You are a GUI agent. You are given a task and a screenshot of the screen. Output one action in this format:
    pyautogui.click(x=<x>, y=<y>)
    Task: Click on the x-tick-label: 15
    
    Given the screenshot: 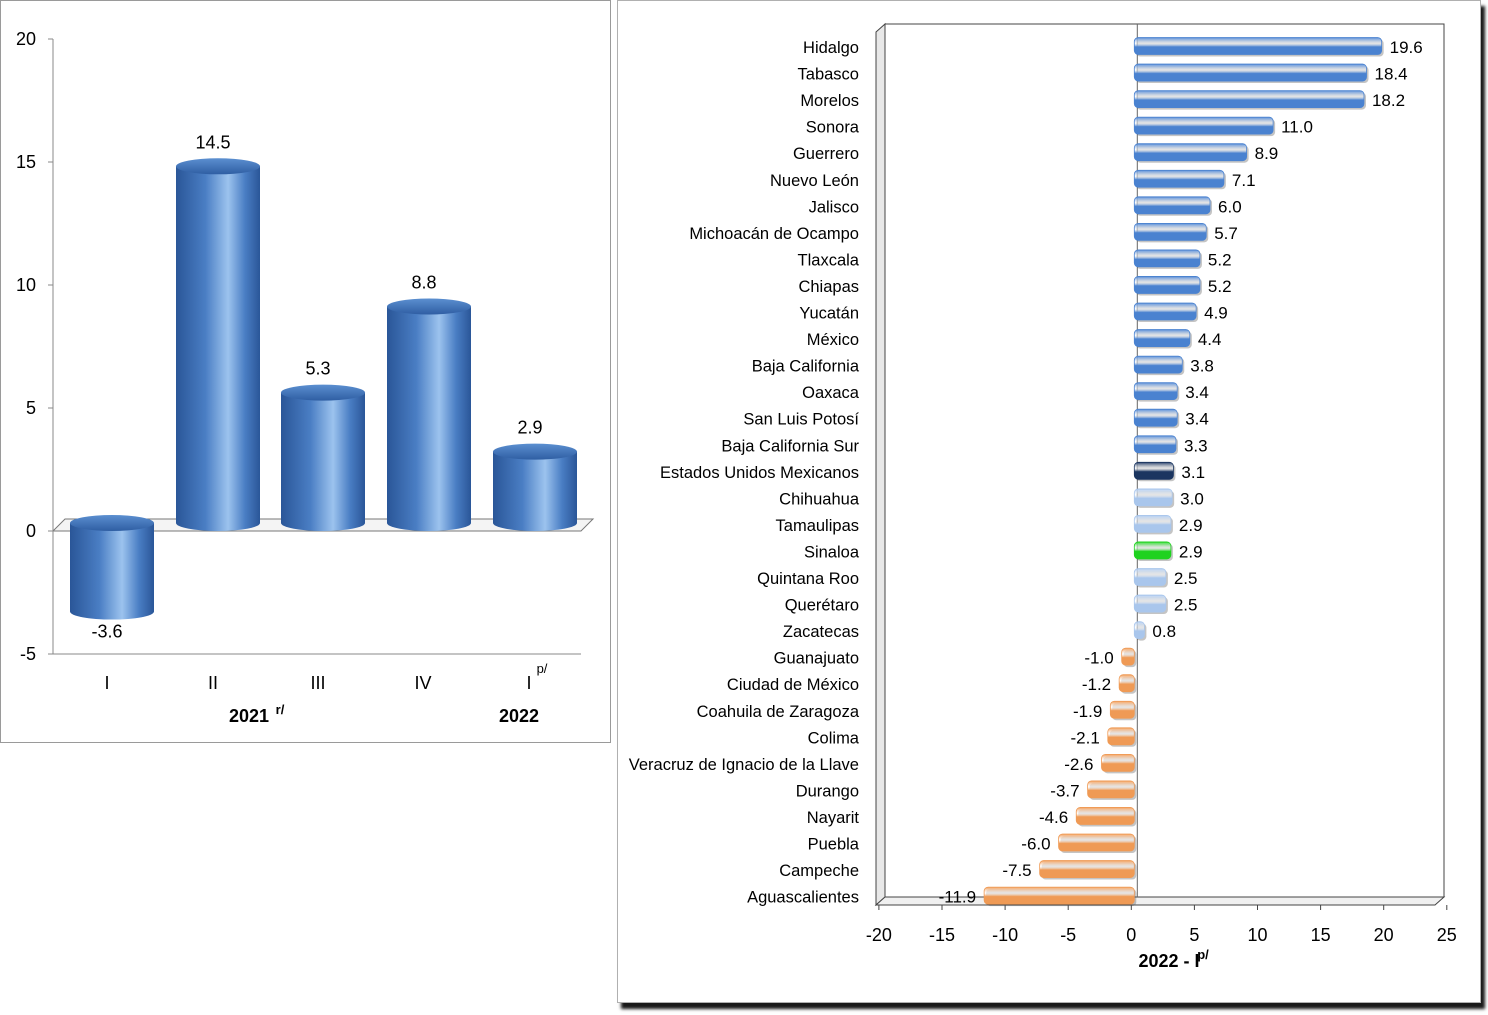 What is the action you would take?
    pyautogui.click(x=1321, y=935)
    